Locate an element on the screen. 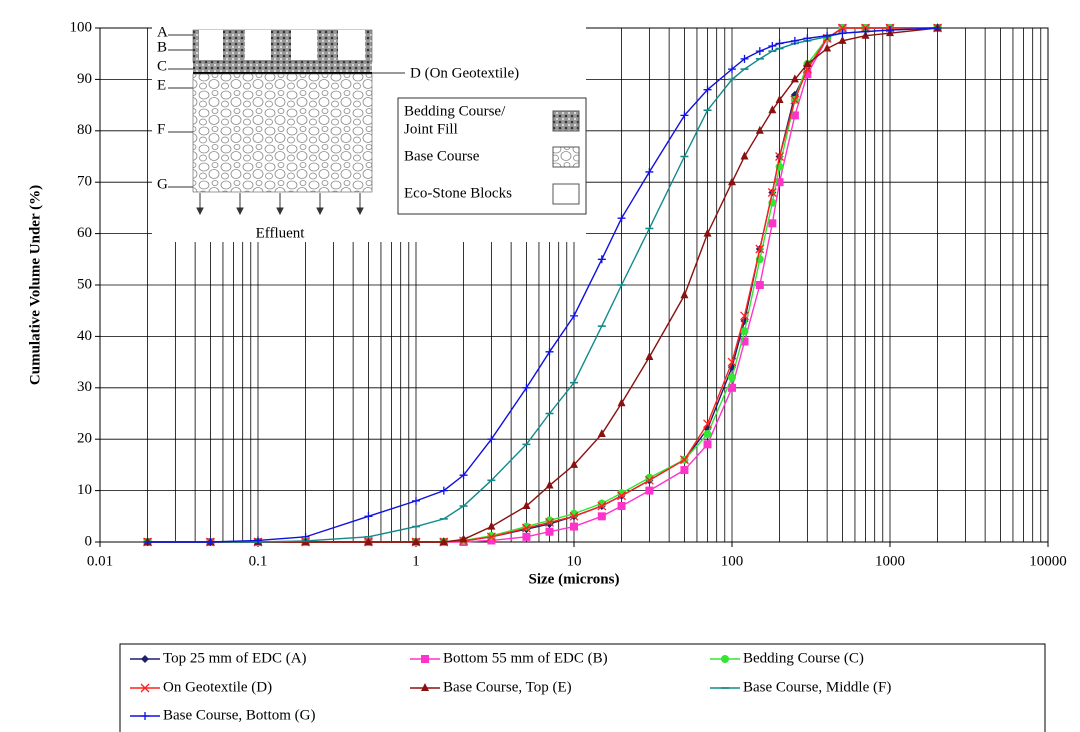  y-tick-label: 90 is located at coordinates (84, 79).